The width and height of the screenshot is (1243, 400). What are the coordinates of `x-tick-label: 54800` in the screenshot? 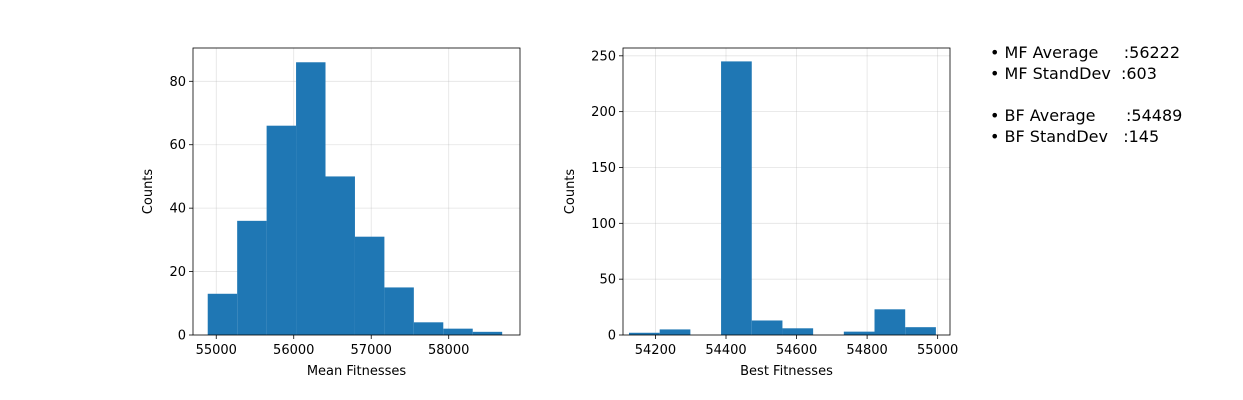 It's located at (866, 350).